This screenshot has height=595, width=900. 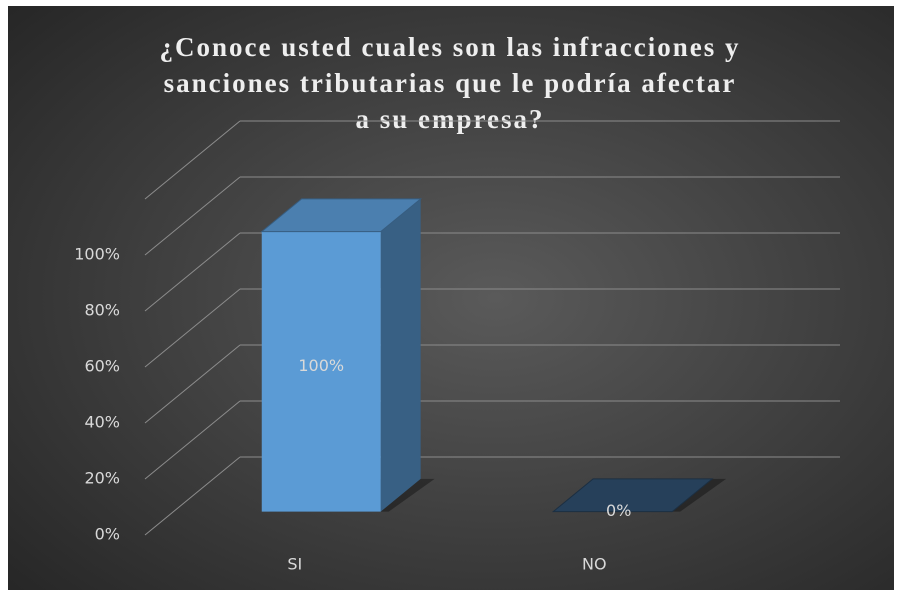 What do you see at coordinates (321, 365) in the screenshot?
I see `data-label: 100%` at bounding box center [321, 365].